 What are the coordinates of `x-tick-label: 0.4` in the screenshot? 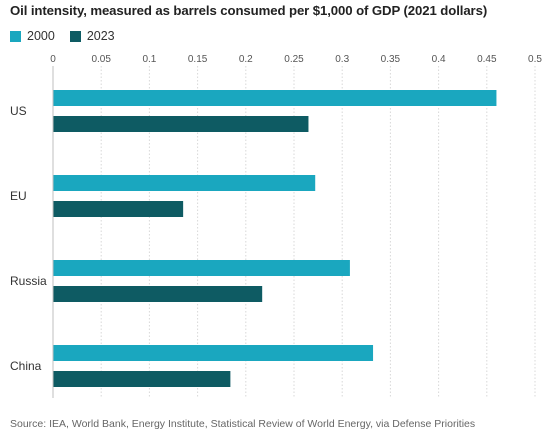 It's located at (439, 59).